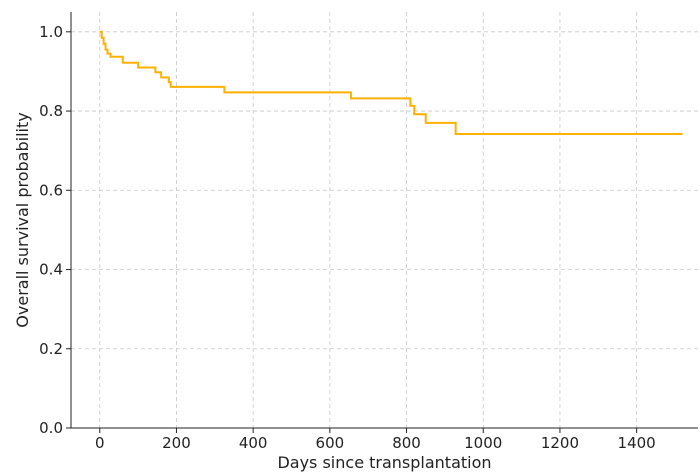 This screenshot has height=473, width=700. What do you see at coordinates (51, 349) in the screenshot?
I see `y-tick-label: 0.2` at bounding box center [51, 349].